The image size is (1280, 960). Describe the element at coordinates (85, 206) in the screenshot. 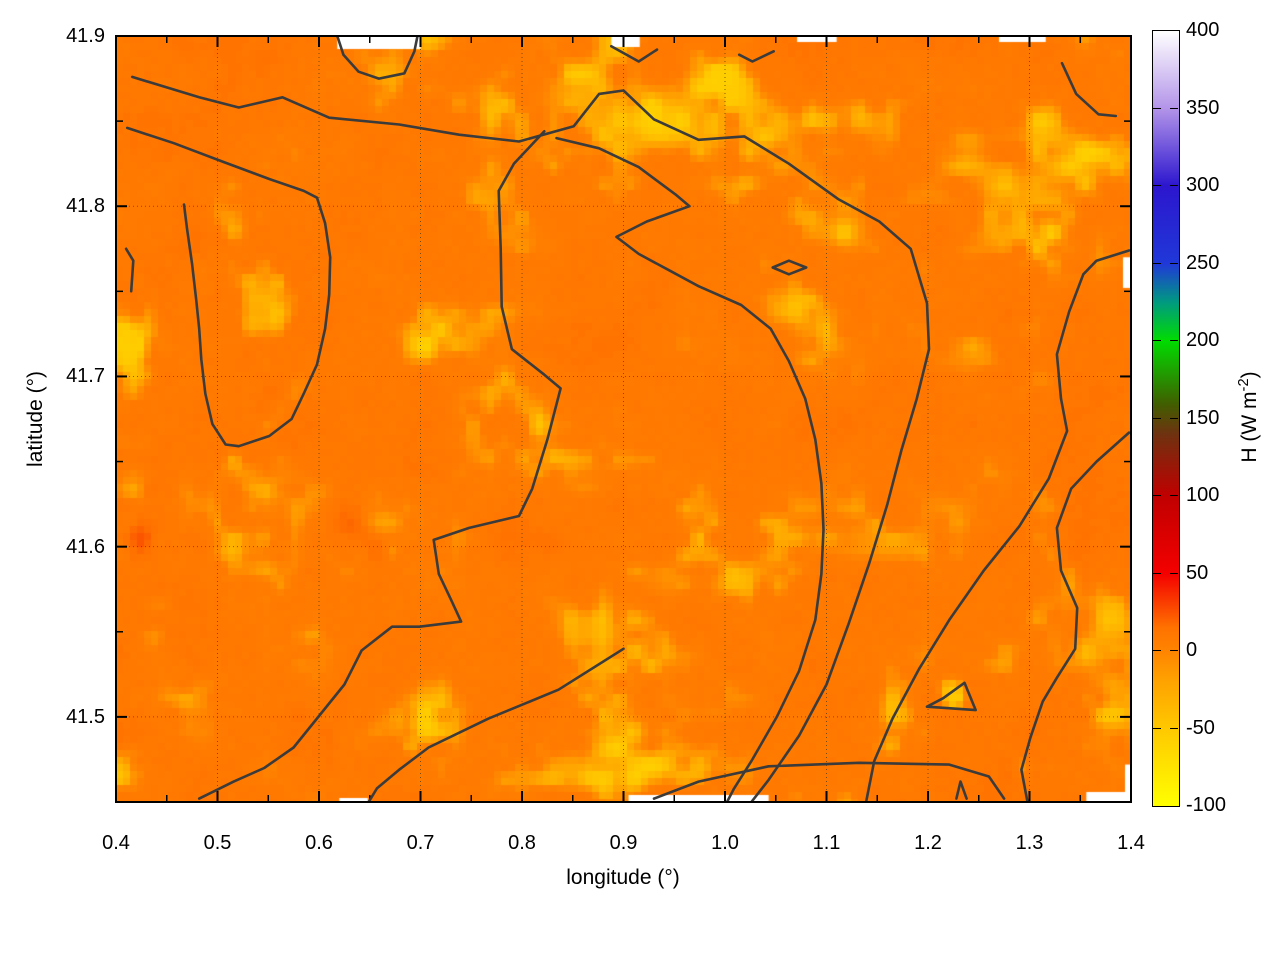

I see `y-tick-label: 41.8` at that location.